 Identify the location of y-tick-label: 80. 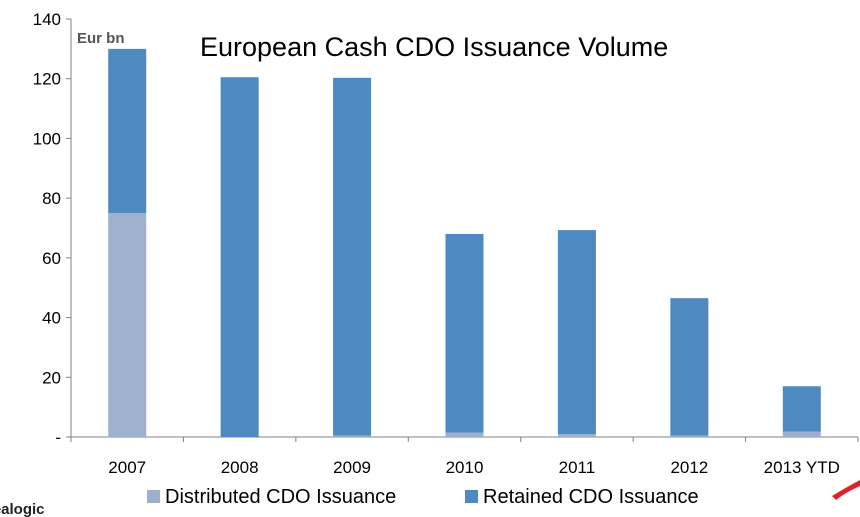
(51, 198).